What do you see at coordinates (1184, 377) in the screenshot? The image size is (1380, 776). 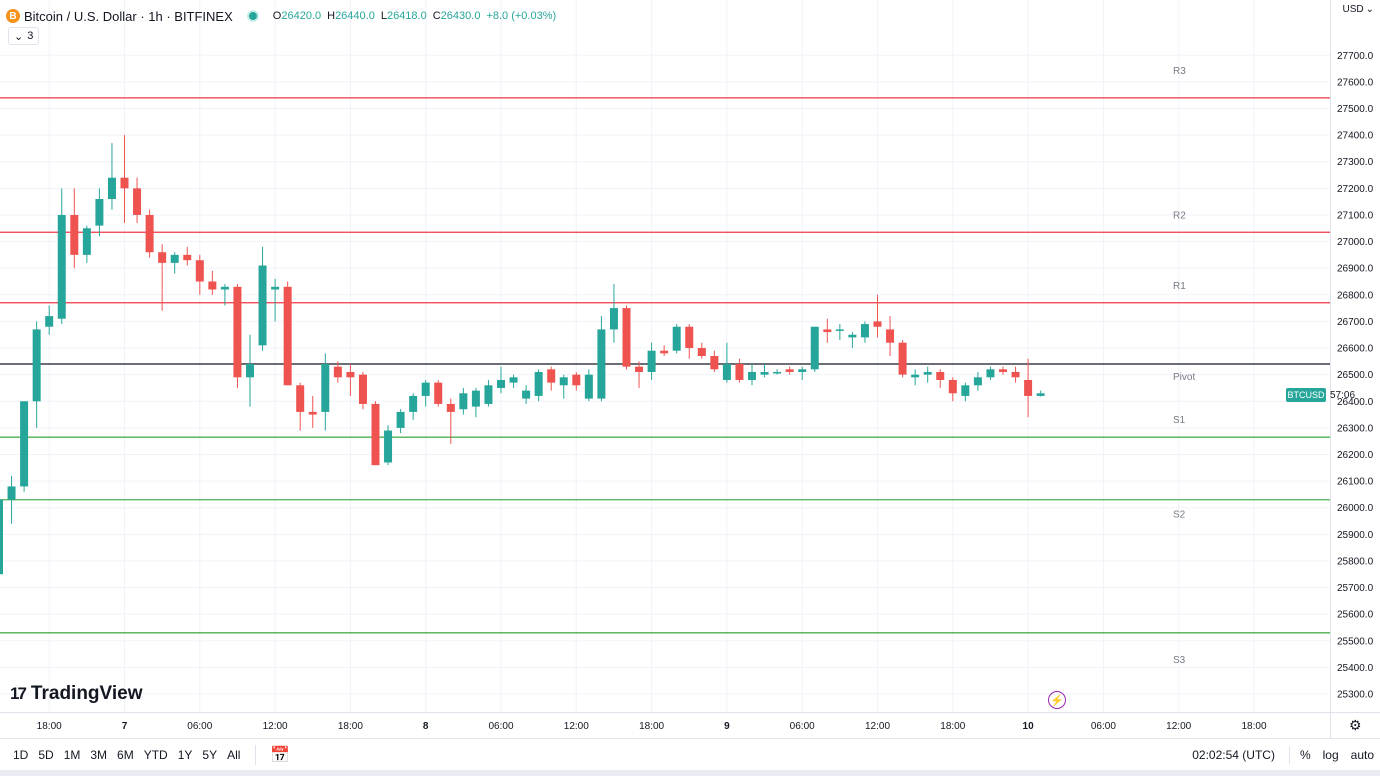 I see `pivot-label-pivot: Pivot` at bounding box center [1184, 377].